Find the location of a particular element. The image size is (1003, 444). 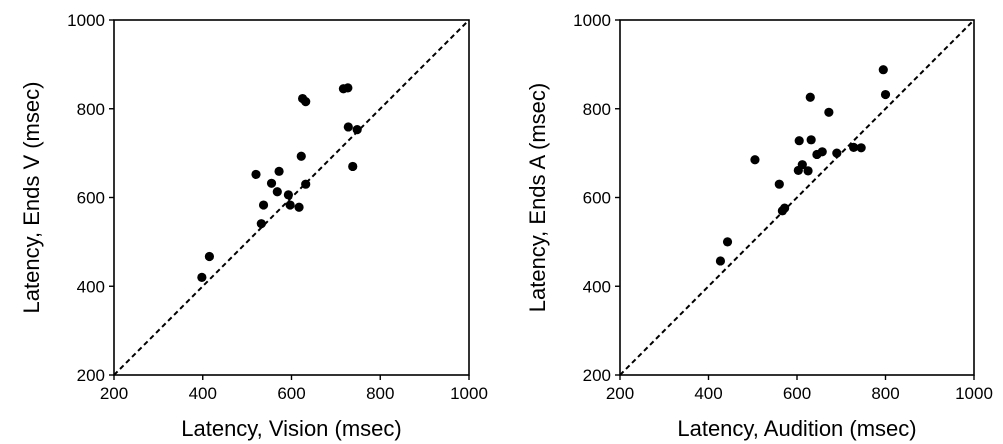

x-axis-label: Latency, Vision (msec) is located at coordinates (291, 428).